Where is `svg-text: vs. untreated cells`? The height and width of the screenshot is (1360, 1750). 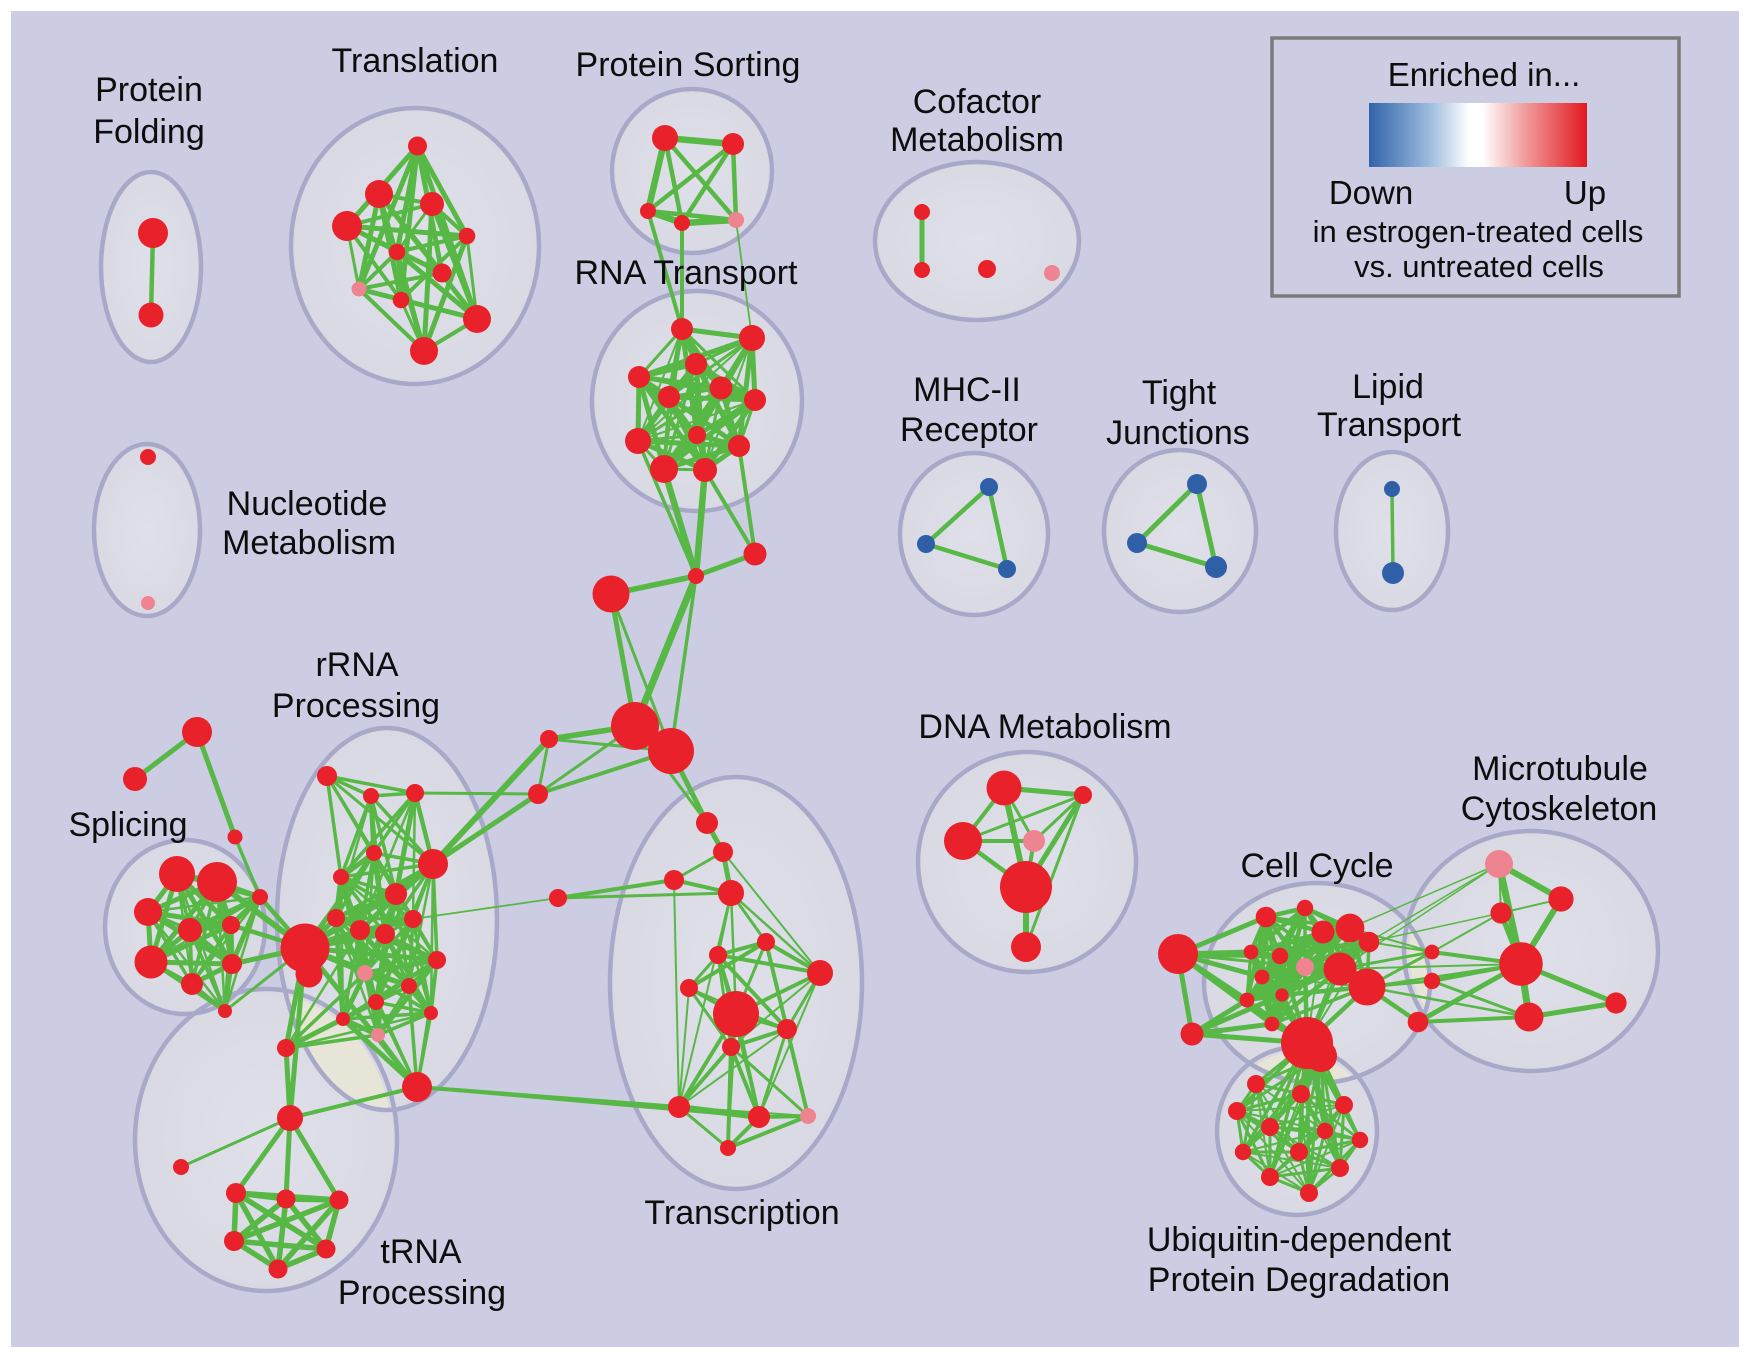 svg-text: vs. untreated cells is located at coordinates (1479, 266).